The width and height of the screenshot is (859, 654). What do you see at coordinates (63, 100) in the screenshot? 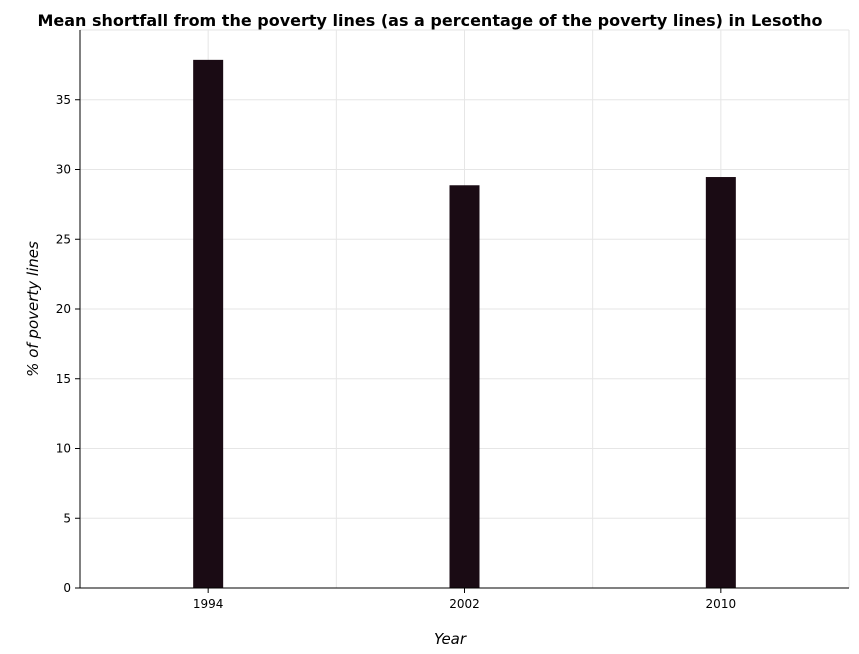
I see `y-tick-label: 35` at bounding box center [63, 100].